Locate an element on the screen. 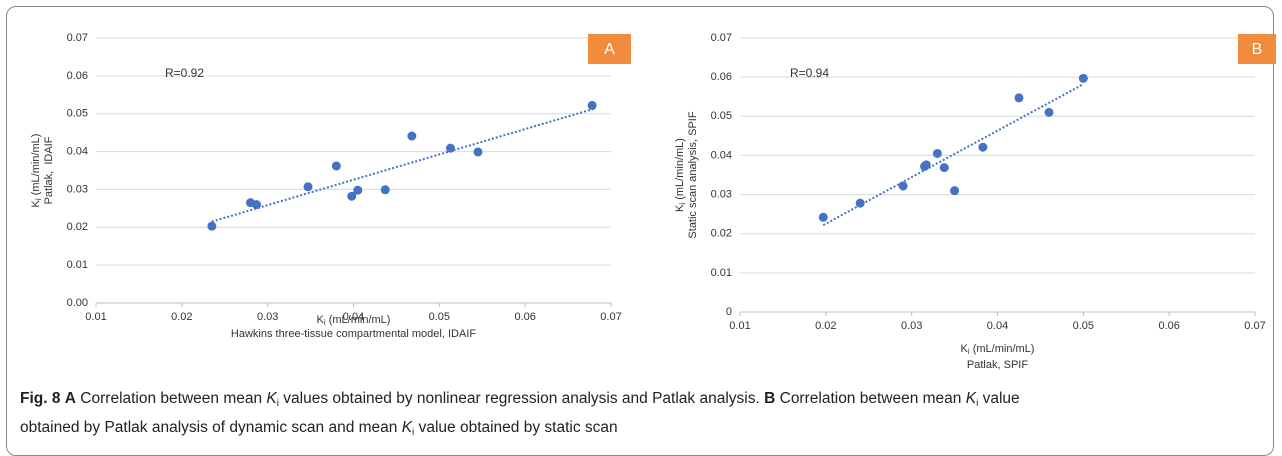  annotation: R=0.94 is located at coordinates (809, 73).